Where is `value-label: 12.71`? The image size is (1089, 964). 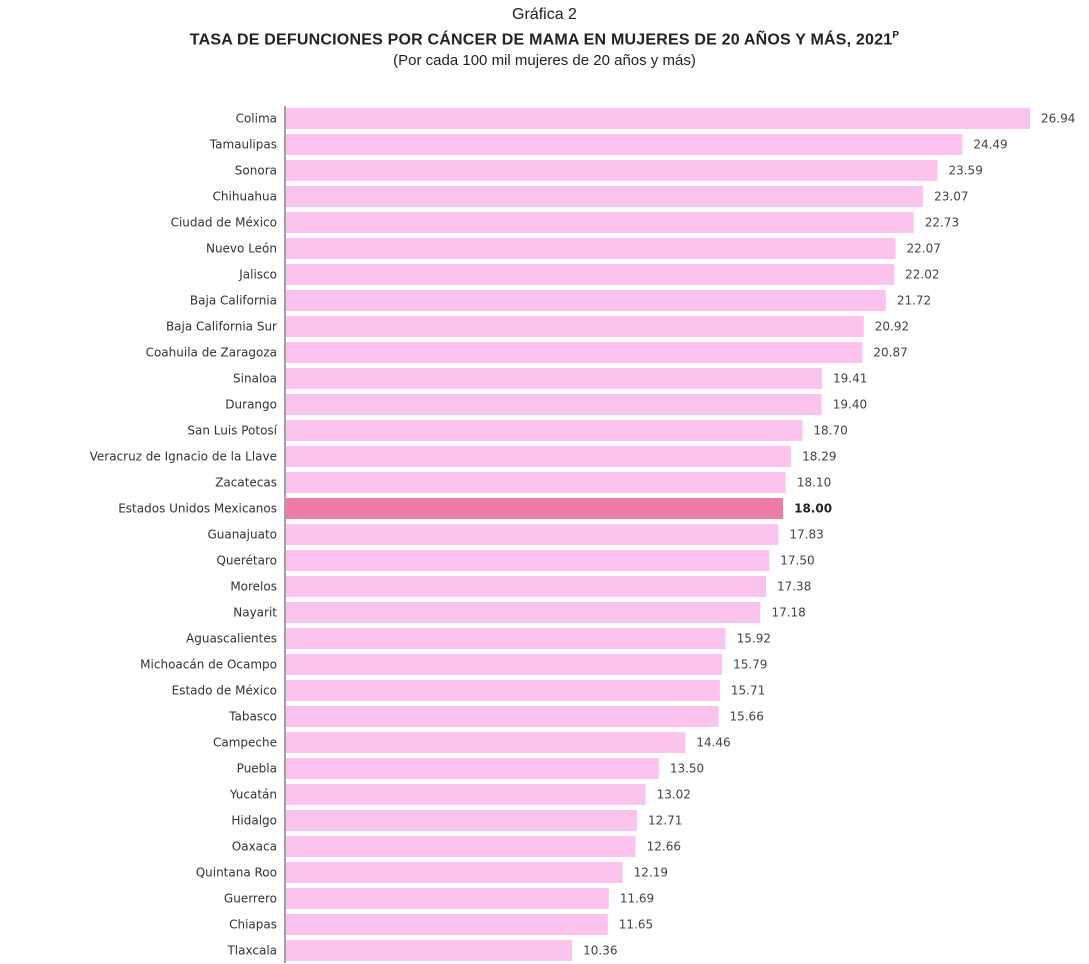 value-label: 12.71 is located at coordinates (665, 821).